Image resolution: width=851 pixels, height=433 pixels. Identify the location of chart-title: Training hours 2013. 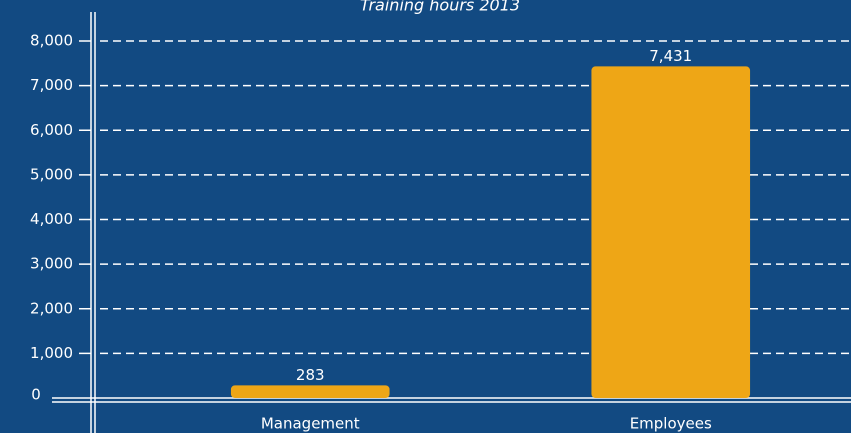
(440, 7).